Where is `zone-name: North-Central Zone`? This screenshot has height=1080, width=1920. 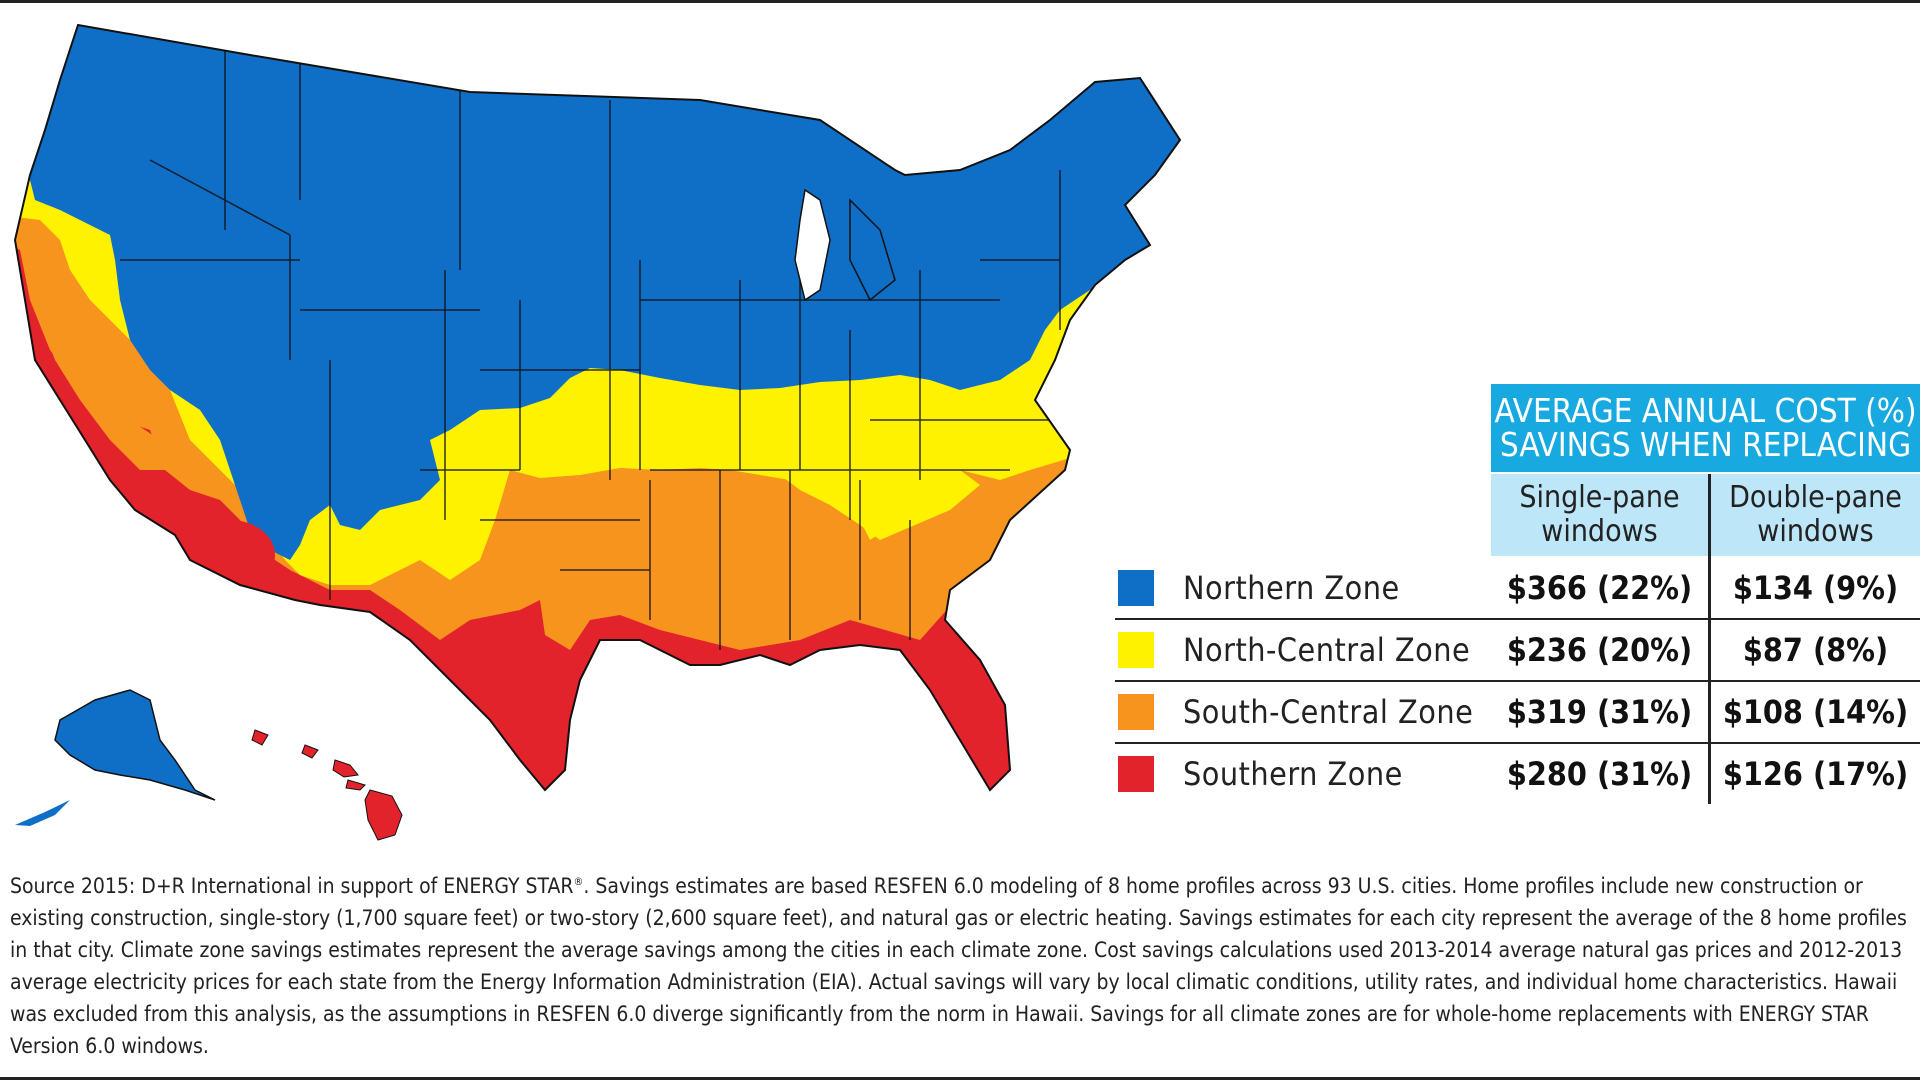
zone-name: North-Central Zone is located at coordinates (1327, 650).